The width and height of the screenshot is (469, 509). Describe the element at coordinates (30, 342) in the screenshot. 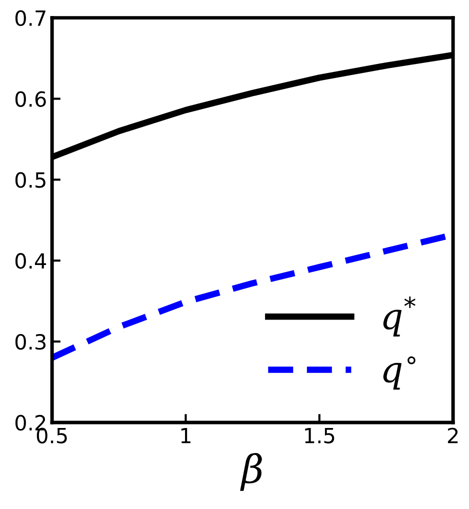

I see `y-tick-label: 0.3` at that location.